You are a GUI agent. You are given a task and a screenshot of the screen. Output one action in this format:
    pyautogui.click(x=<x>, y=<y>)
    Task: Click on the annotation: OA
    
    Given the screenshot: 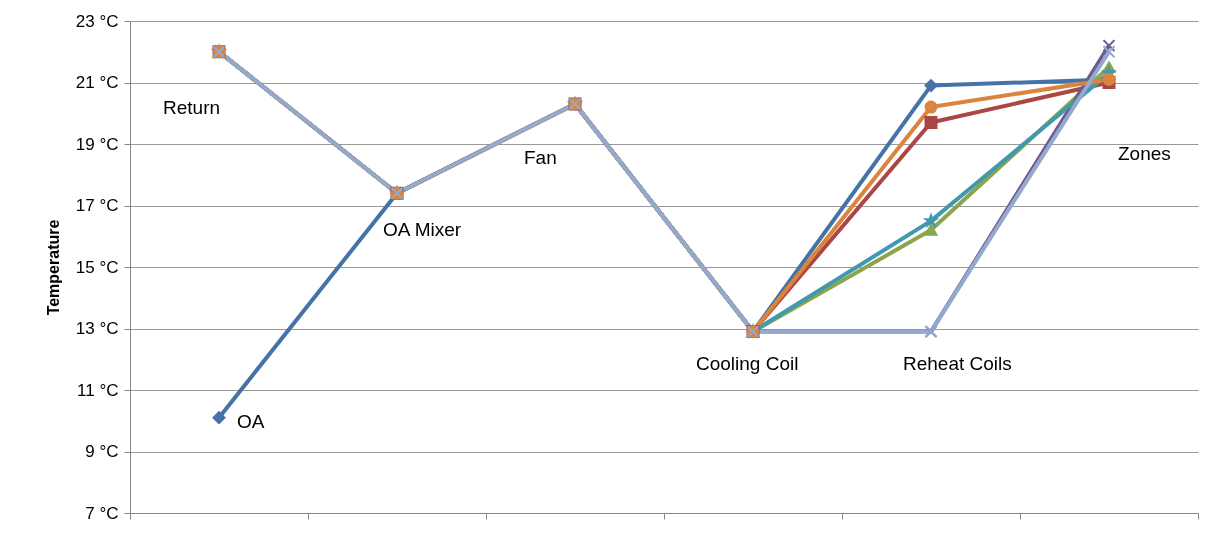 What is the action you would take?
    pyautogui.click(x=251, y=421)
    